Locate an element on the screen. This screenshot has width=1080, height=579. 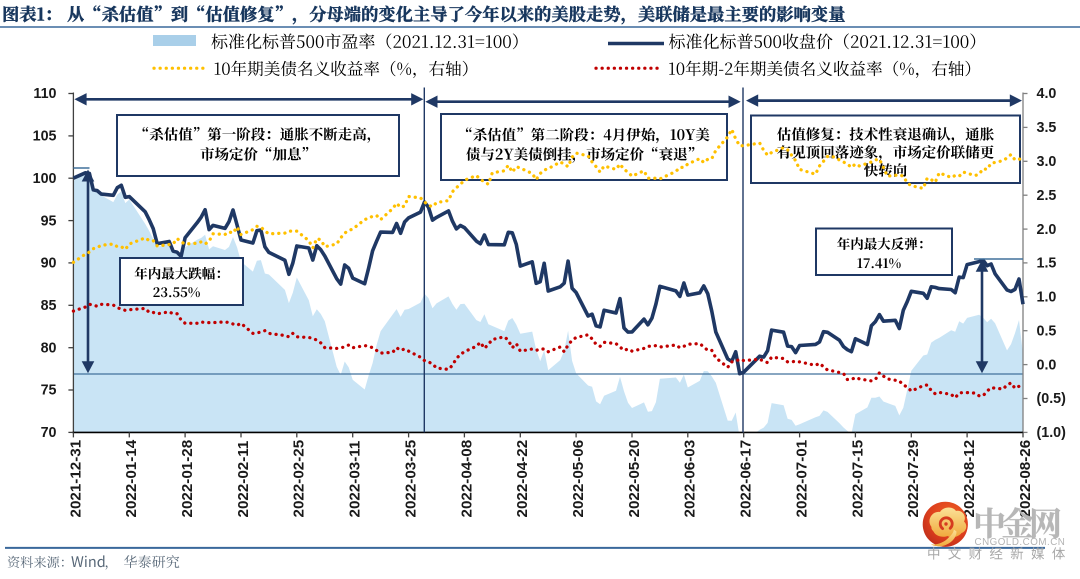
svg-text: 2022-04-08 is located at coordinates (466, 479).